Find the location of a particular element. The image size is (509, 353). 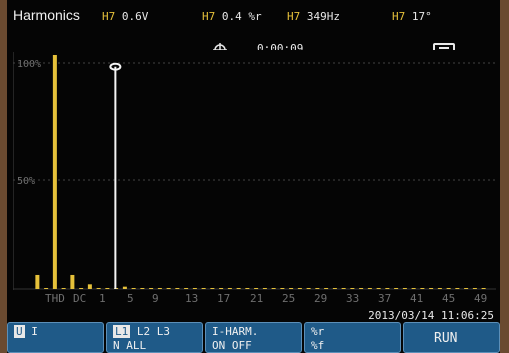

softkey-i-harm: I-HARM. ON OFF is located at coordinates (253, 337).